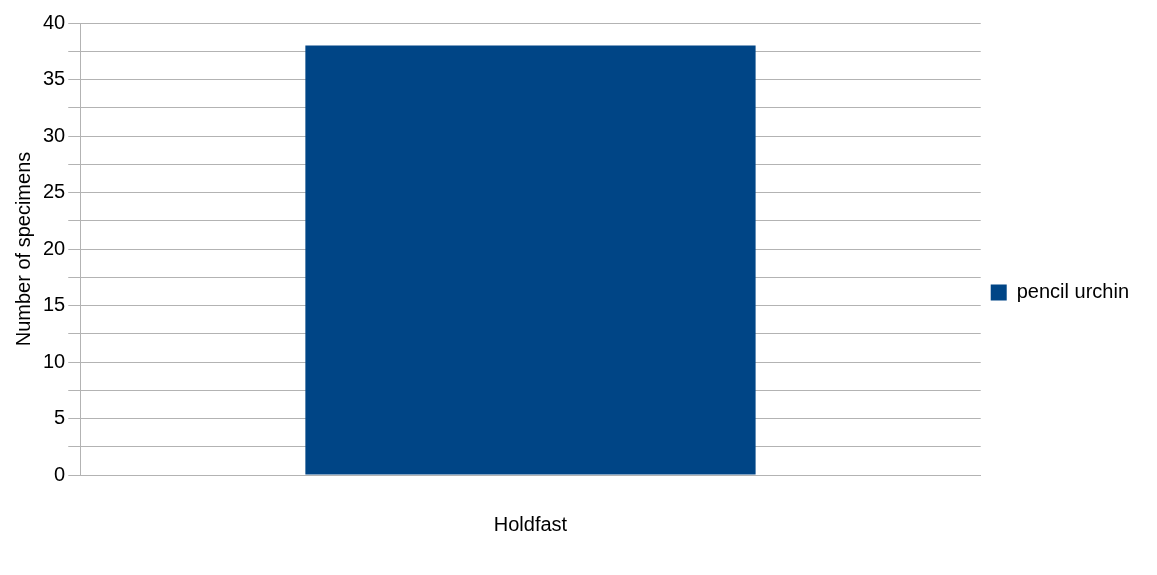  What do you see at coordinates (54, 247) in the screenshot?
I see `y-tick-label: 20` at bounding box center [54, 247].